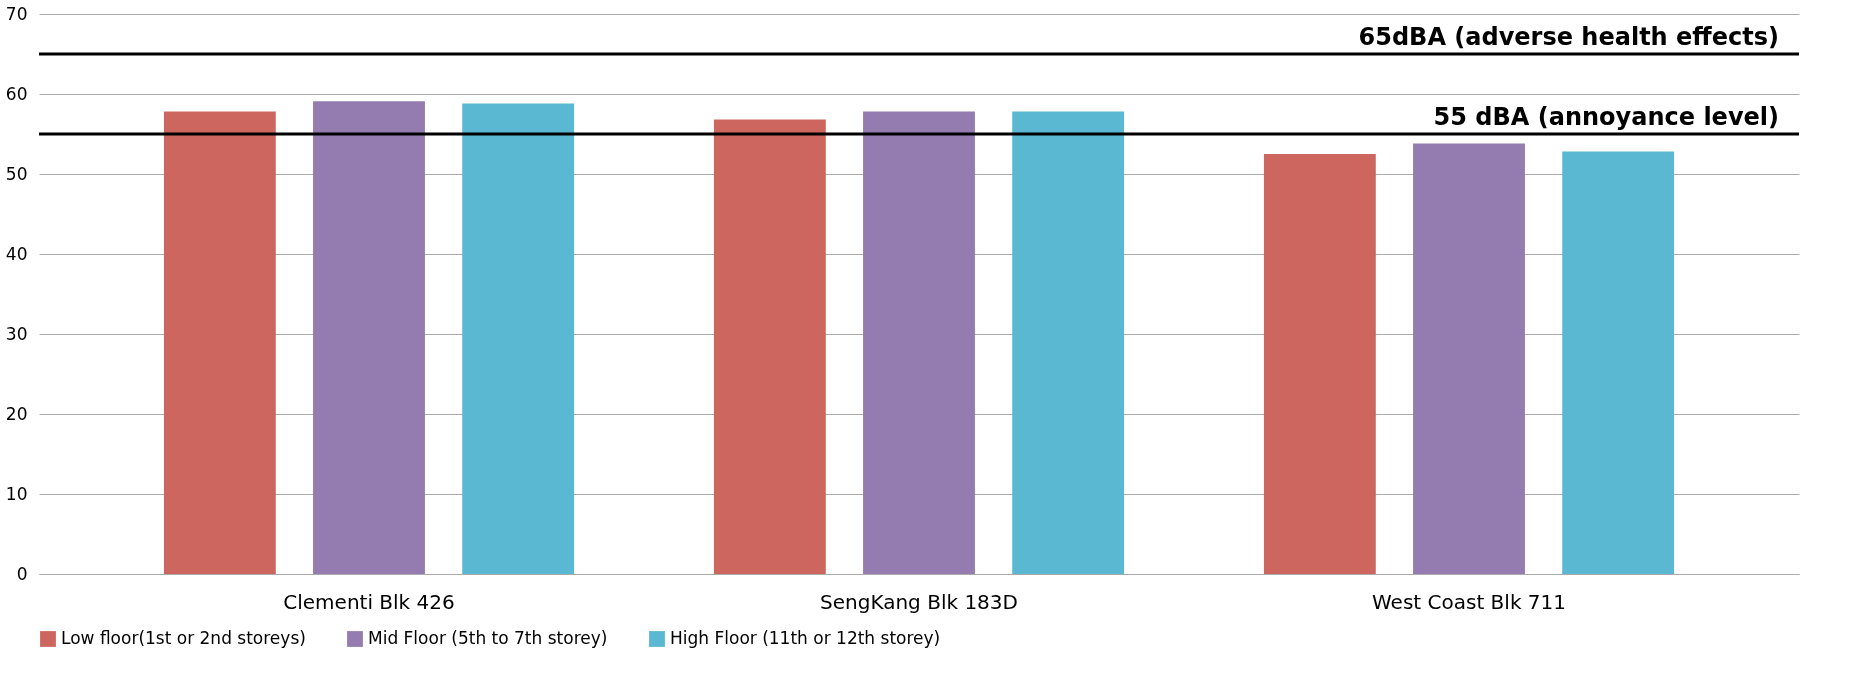  Describe the element at coordinates (16, 93) in the screenshot. I see `y-tick-label: 60` at that location.